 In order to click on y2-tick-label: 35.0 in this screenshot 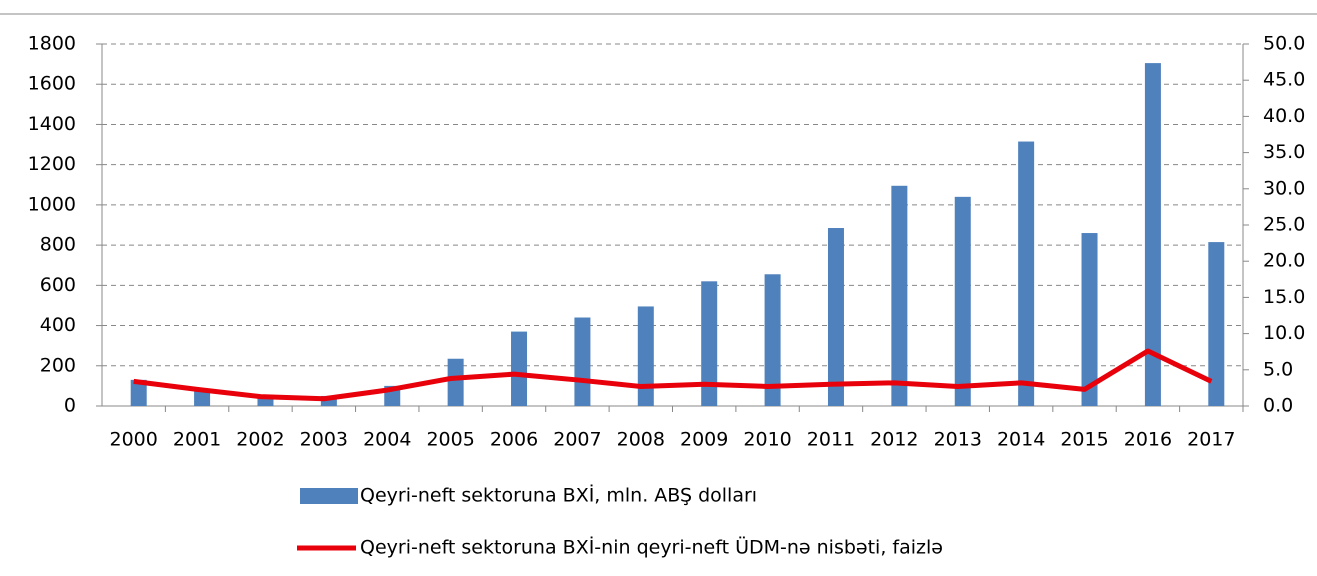, I will do `click(1284, 152)`.